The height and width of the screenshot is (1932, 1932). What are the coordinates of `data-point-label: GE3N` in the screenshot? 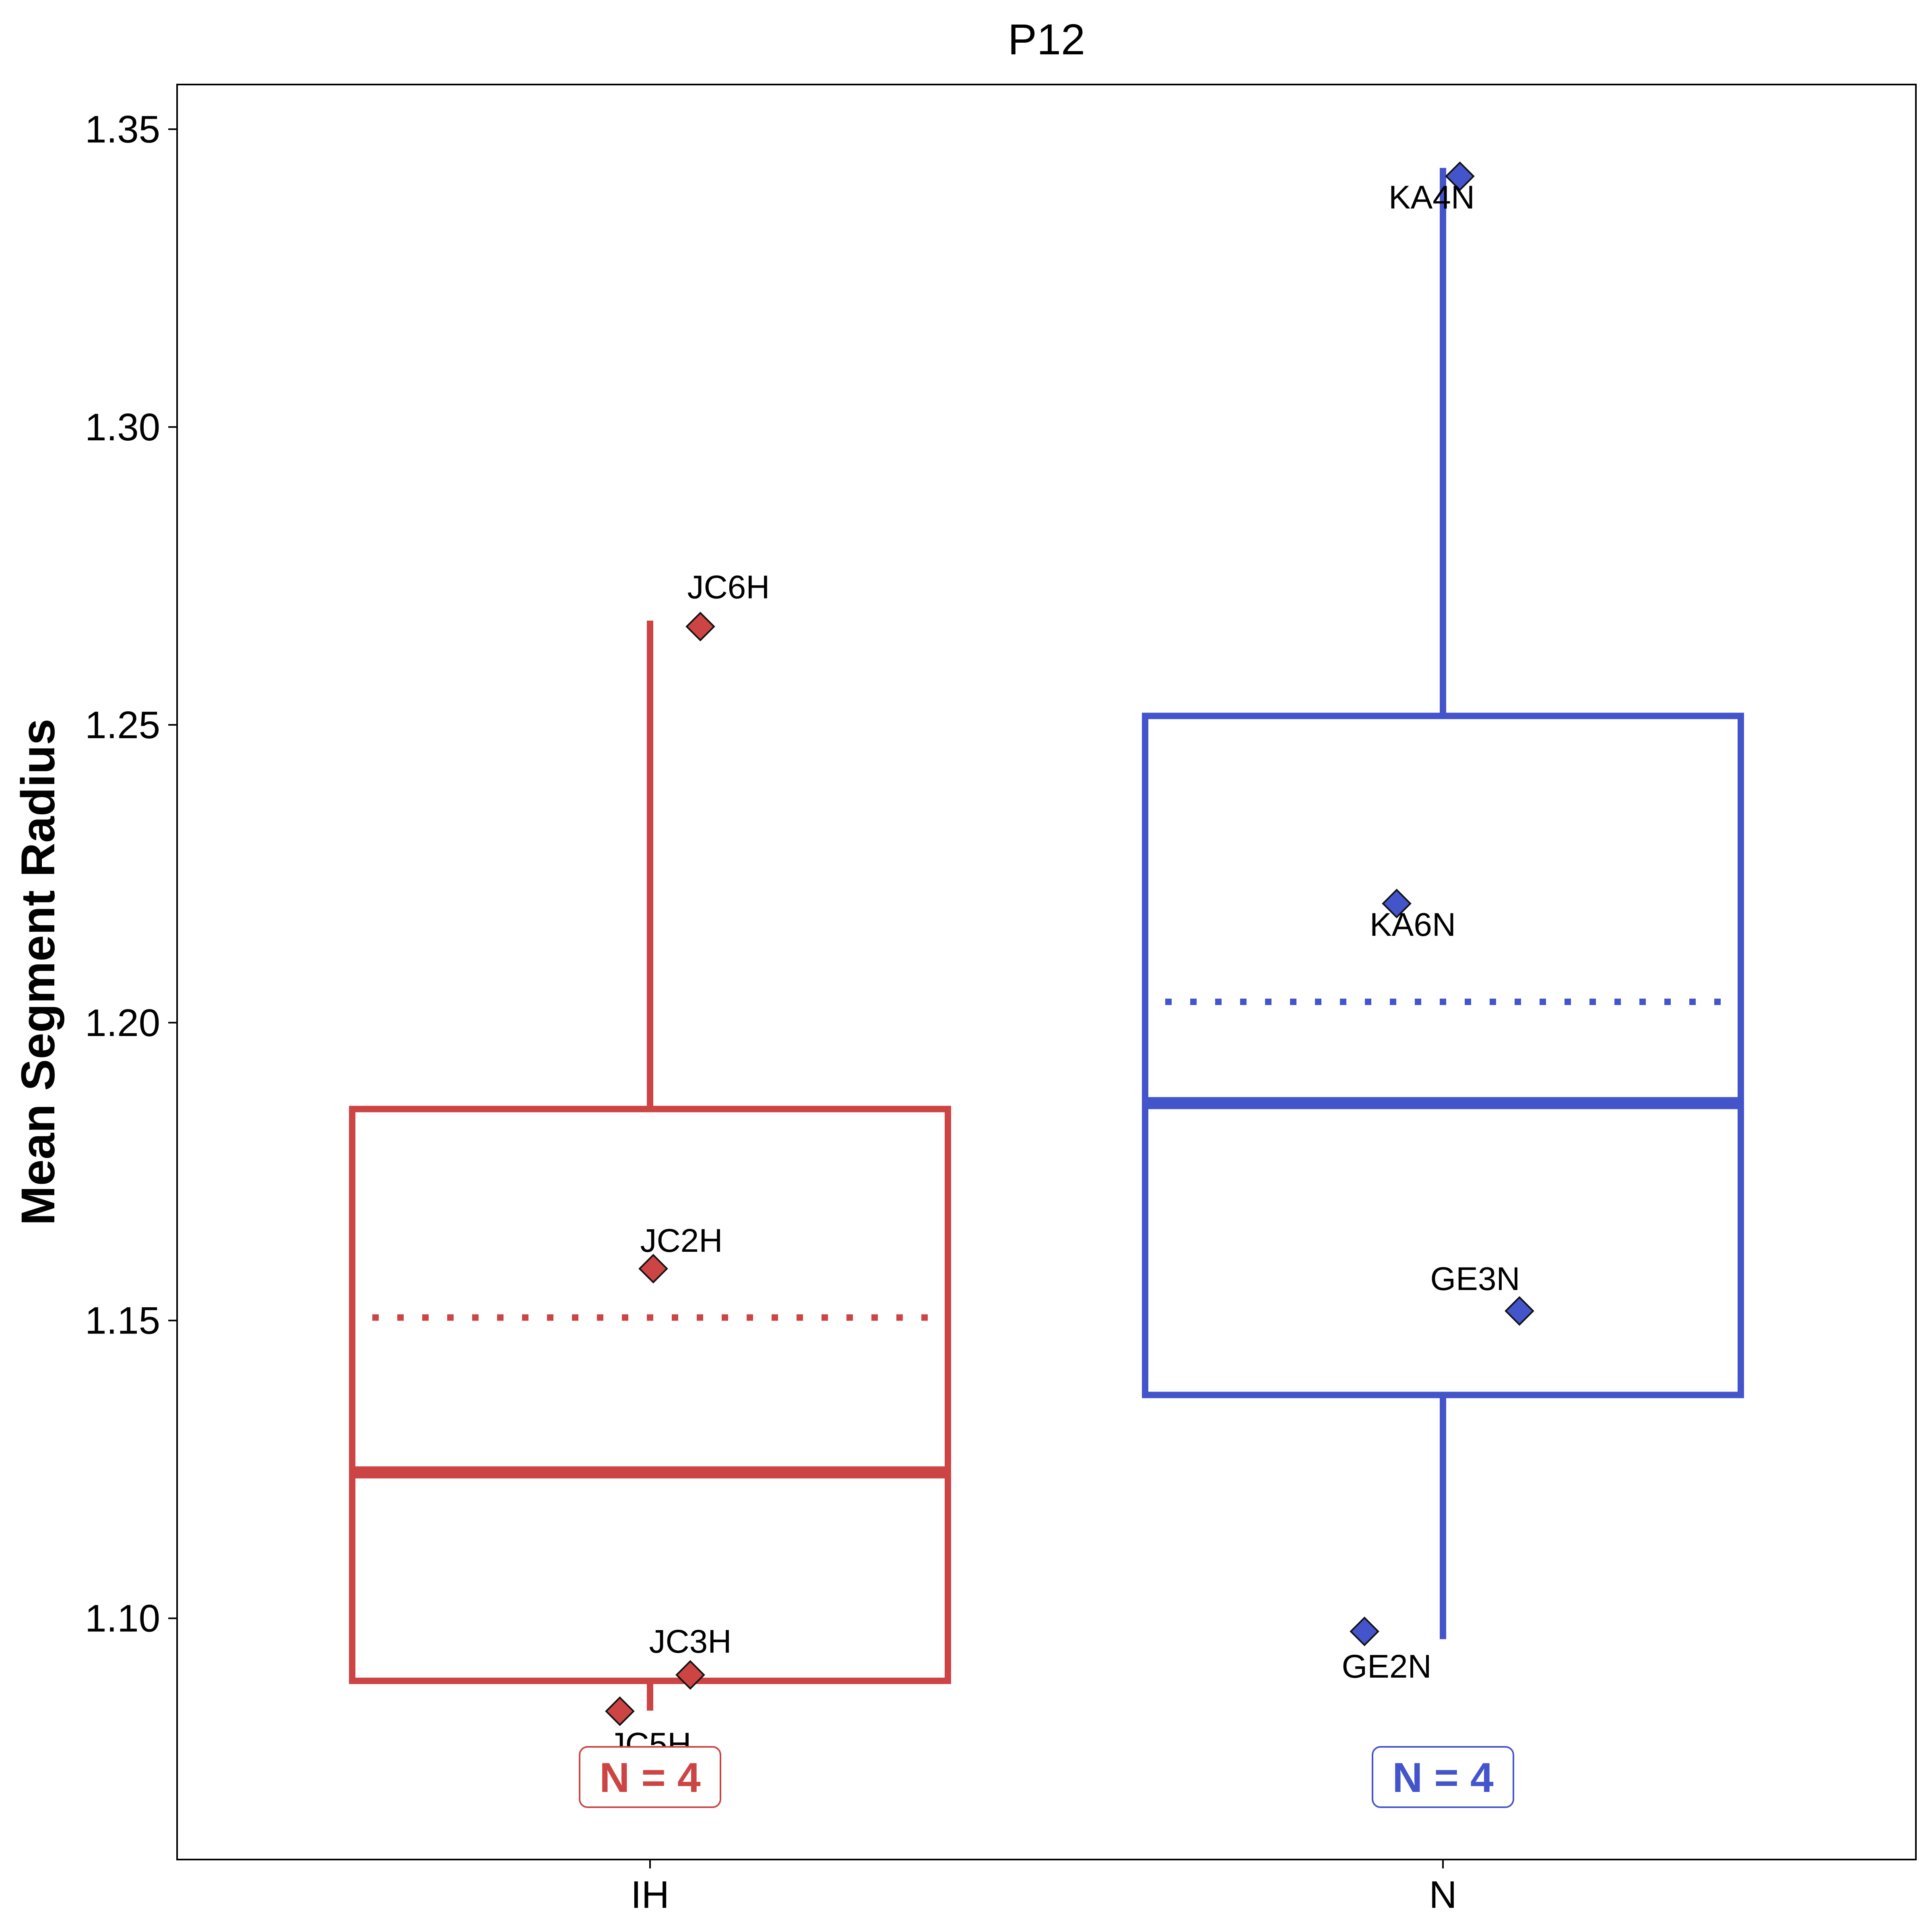 It's located at (1475, 1279).